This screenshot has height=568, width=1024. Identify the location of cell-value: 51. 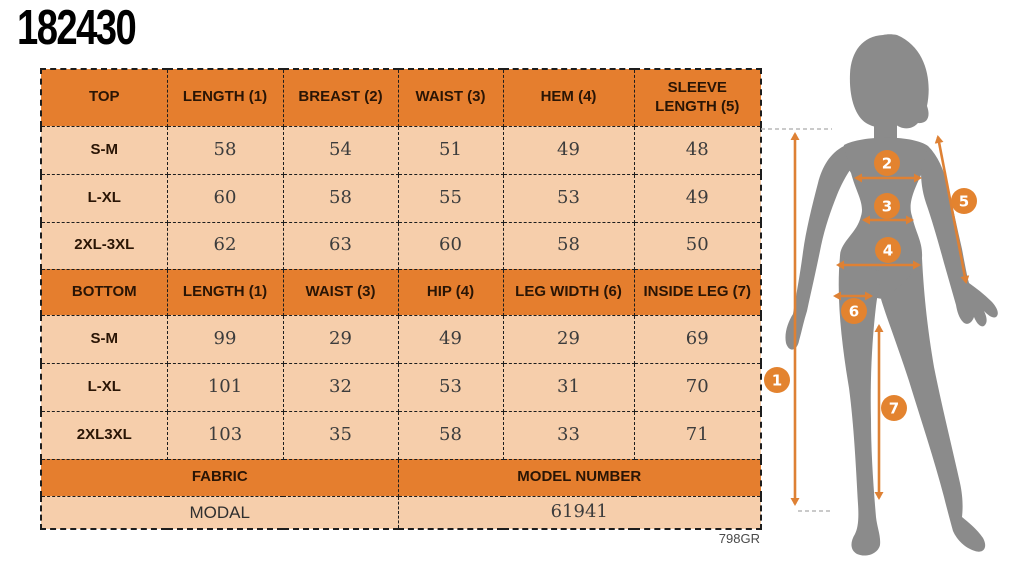
(450, 150).